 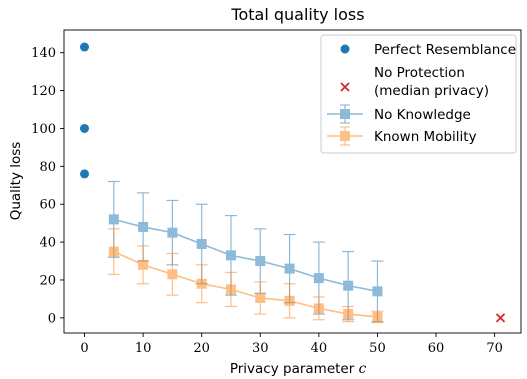 What do you see at coordinates (52, 318) in the screenshot?
I see `y-tick-label: 0` at bounding box center [52, 318].